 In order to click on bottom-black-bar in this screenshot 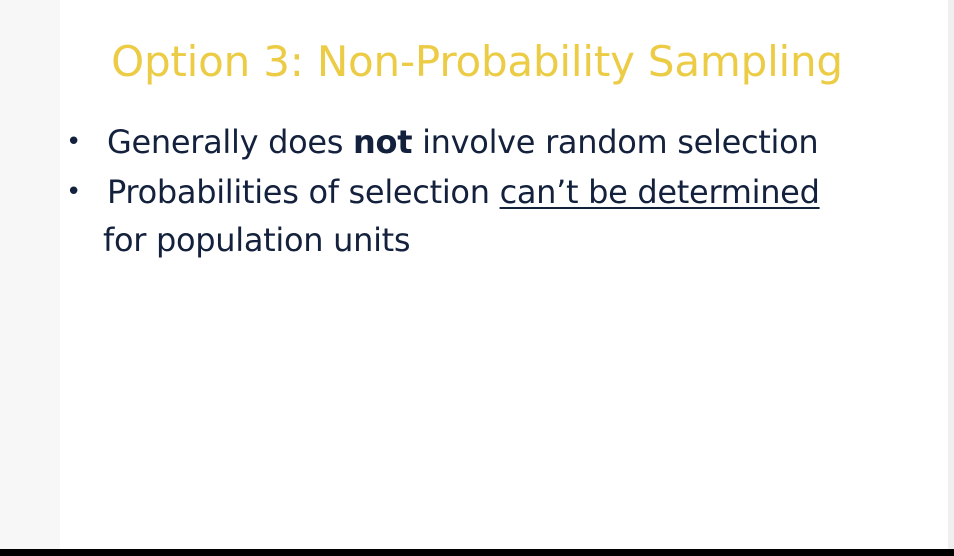, I will do `click(477, 552)`.